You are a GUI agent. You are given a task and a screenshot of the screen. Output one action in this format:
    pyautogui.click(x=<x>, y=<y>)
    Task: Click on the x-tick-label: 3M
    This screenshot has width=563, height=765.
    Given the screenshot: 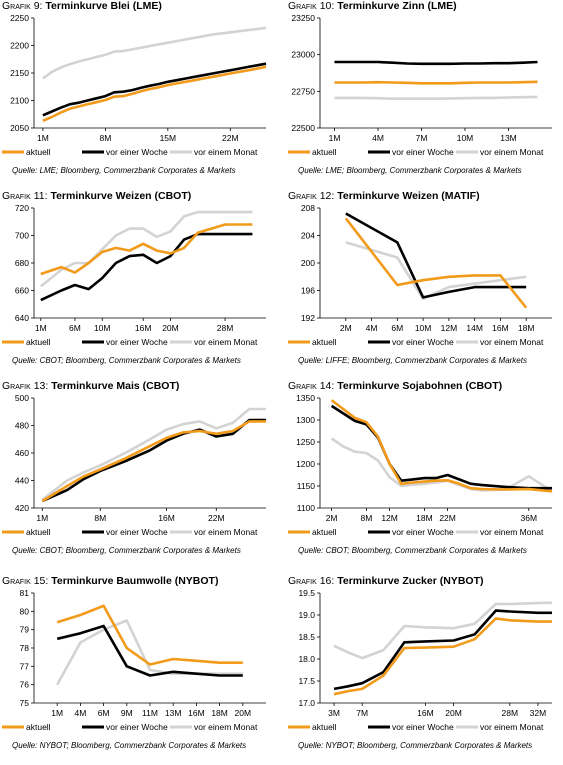 What is the action you would take?
    pyautogui.click(x=334, y=713)
    